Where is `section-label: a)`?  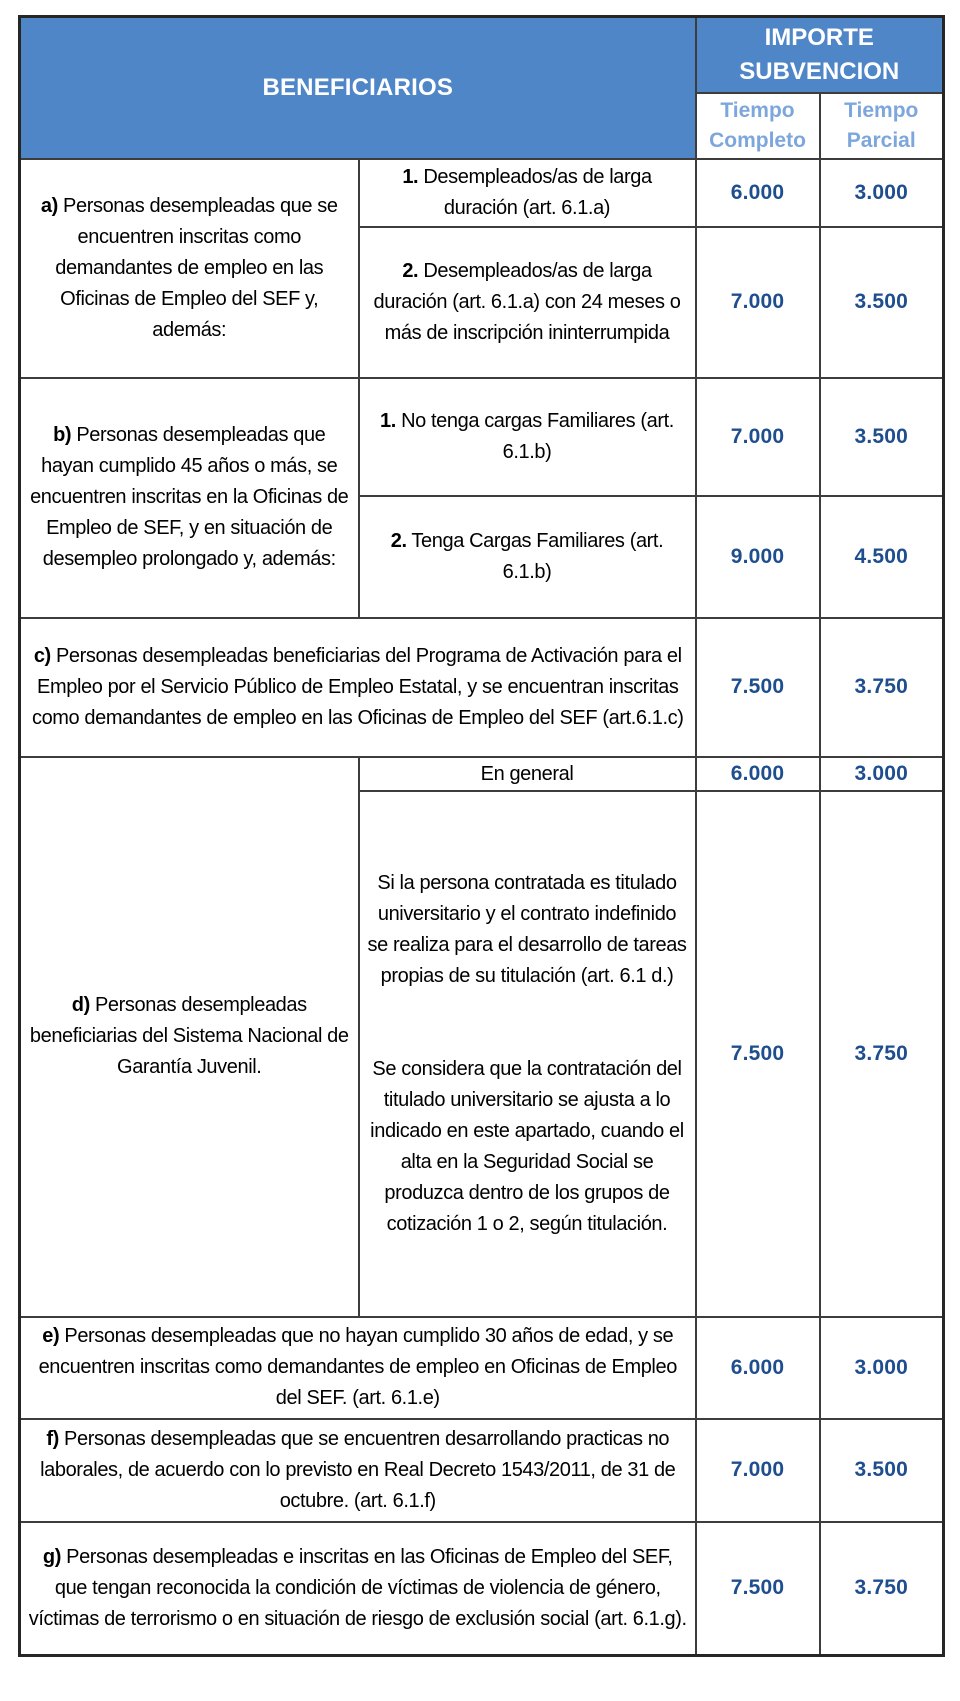
section-label: a) is located at coordinates (49, 205).